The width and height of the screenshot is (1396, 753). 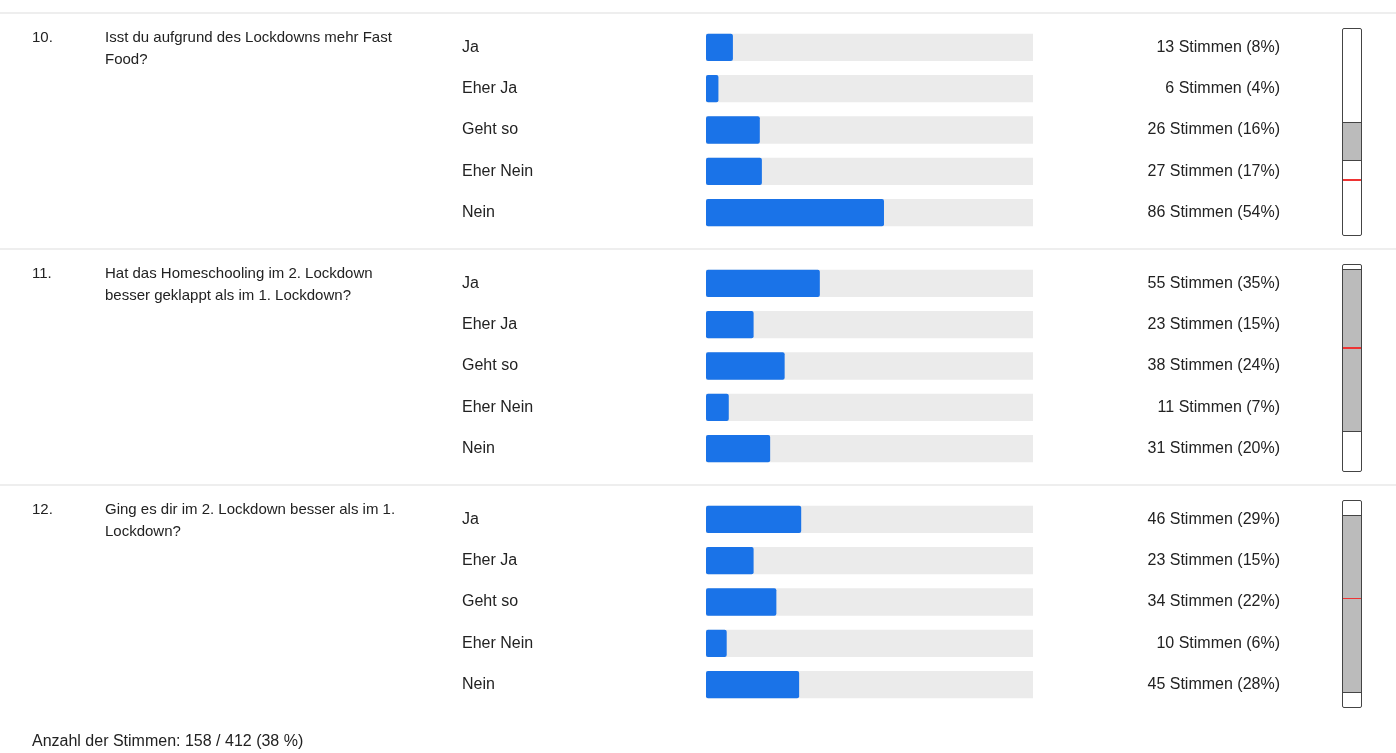 What do you see at coordinates (1222, 88) in the screenshot?
I see `data-label: 6 Stimmen (4%)` at bounding box center [1222, 88].